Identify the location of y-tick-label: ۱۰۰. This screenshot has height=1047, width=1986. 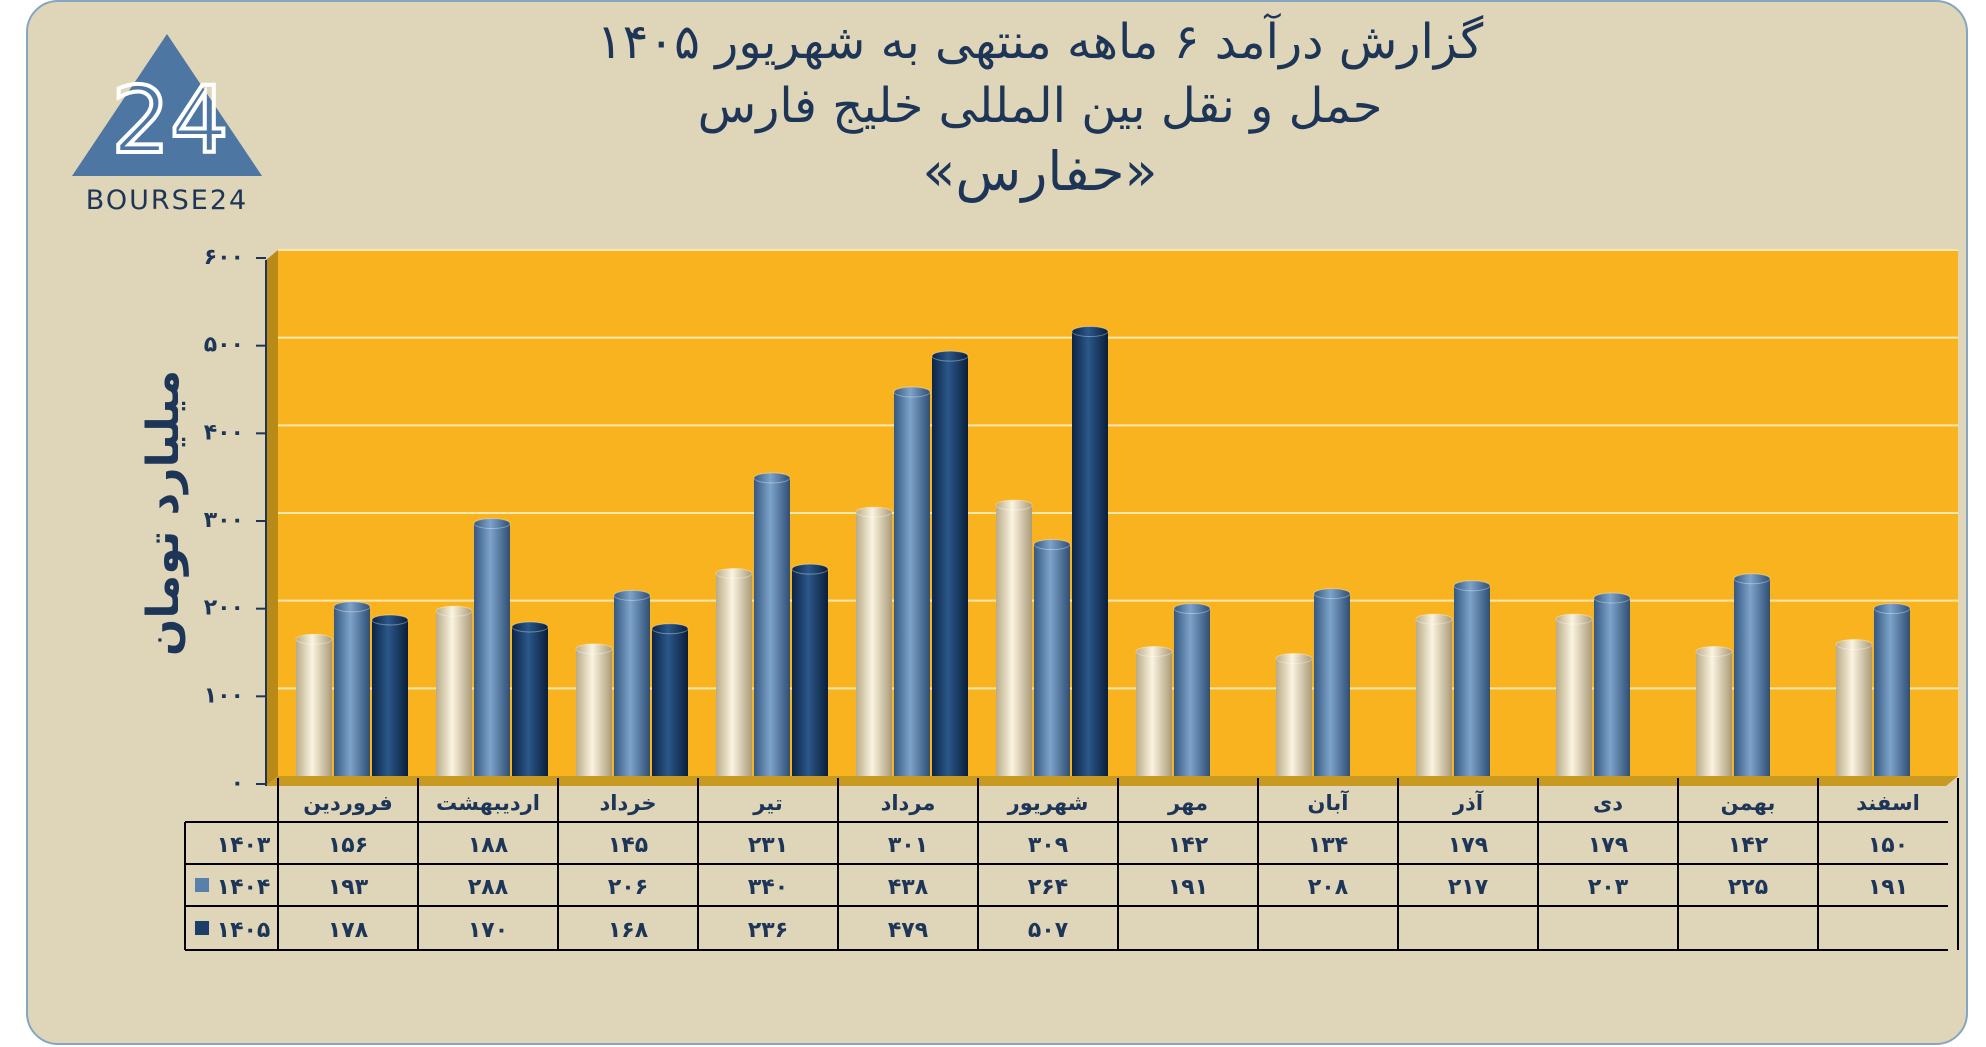
(224, 695).